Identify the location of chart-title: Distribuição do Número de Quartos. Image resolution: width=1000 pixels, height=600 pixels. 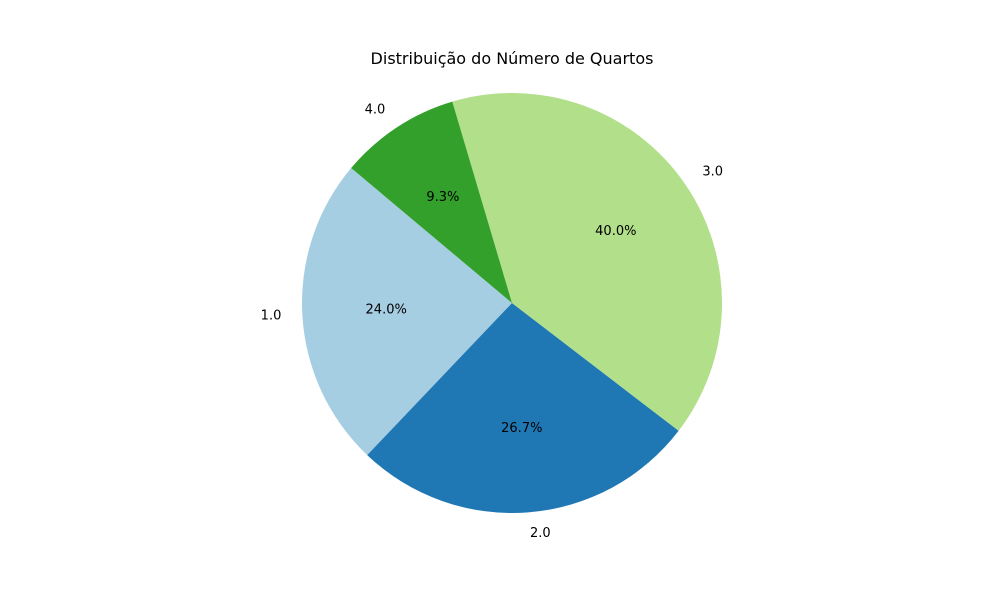
(512, 58).